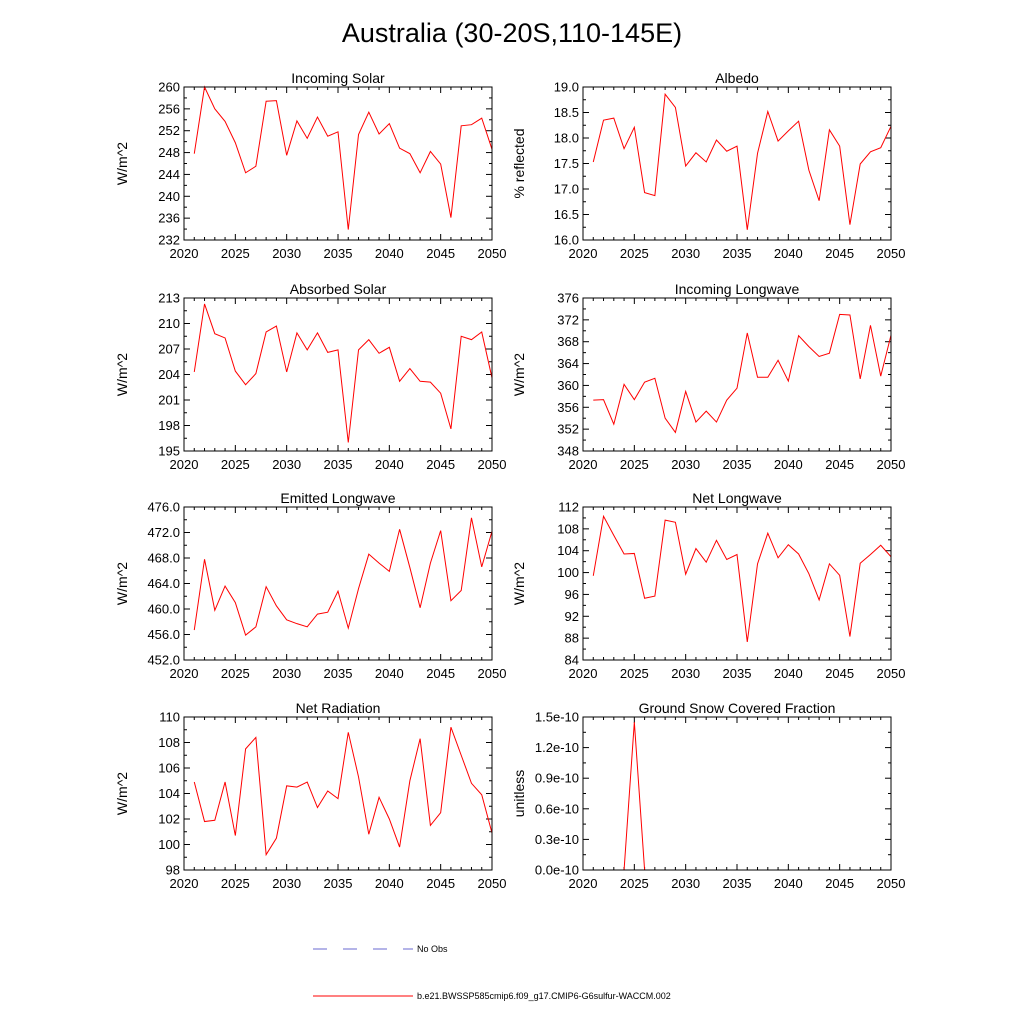  What do you see at coordinates (737, 498) in the screenshot?
I see `panel-title: Net Longwave` at bounding box center [737, 498].